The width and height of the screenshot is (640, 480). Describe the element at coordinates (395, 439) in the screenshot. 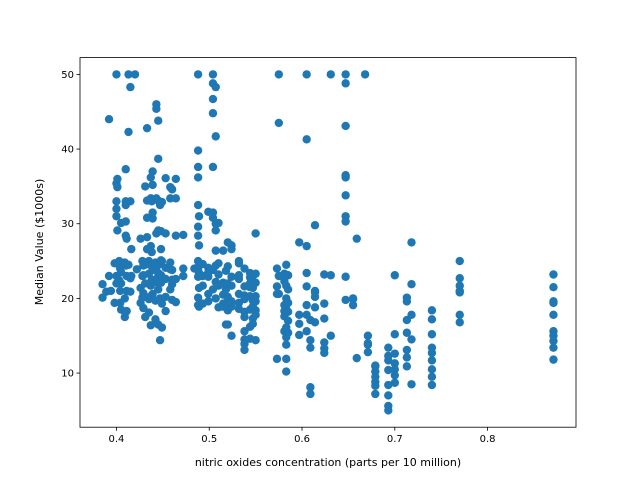

I see `x-tick-label: 0.7` at that location.